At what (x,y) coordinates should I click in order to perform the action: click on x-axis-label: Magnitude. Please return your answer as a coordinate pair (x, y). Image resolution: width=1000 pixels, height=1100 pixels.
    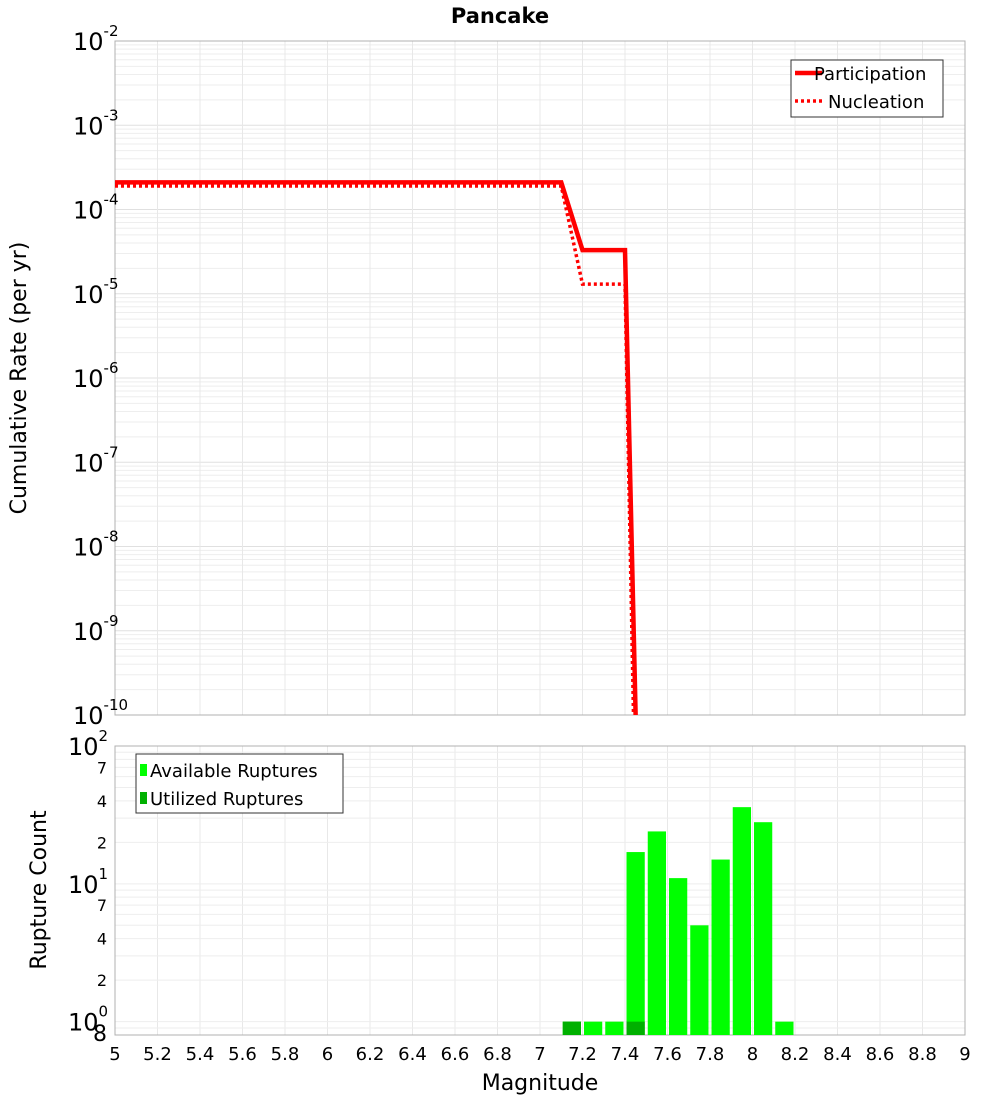
    Looking at the image, I should click on (540, 1083).